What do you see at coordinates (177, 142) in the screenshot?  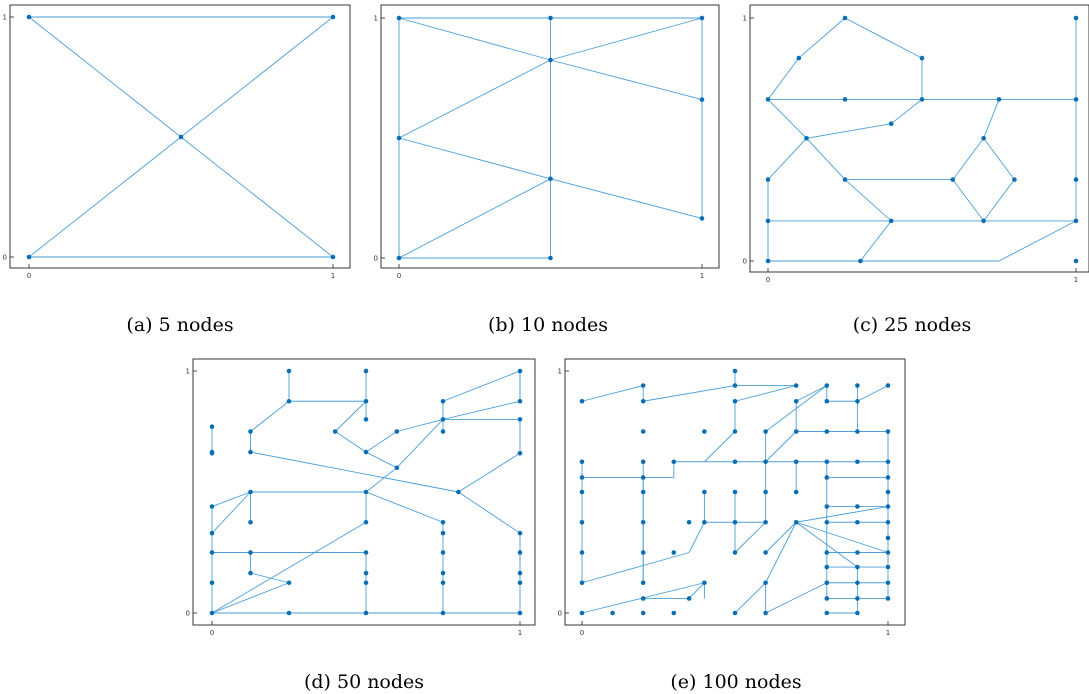 I see `panel-a: 0 1 0 1` at bounding box center [177, 142].